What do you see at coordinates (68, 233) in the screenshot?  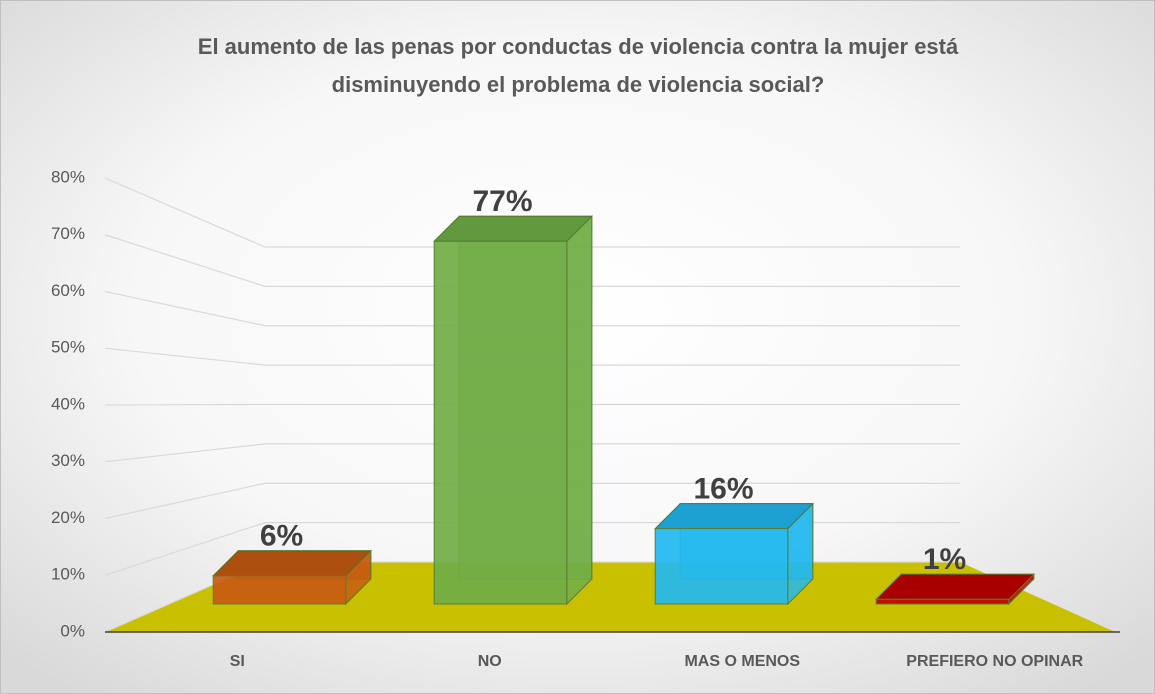 I see `y-tick-label: 70%` at bounding box center [68, 233].